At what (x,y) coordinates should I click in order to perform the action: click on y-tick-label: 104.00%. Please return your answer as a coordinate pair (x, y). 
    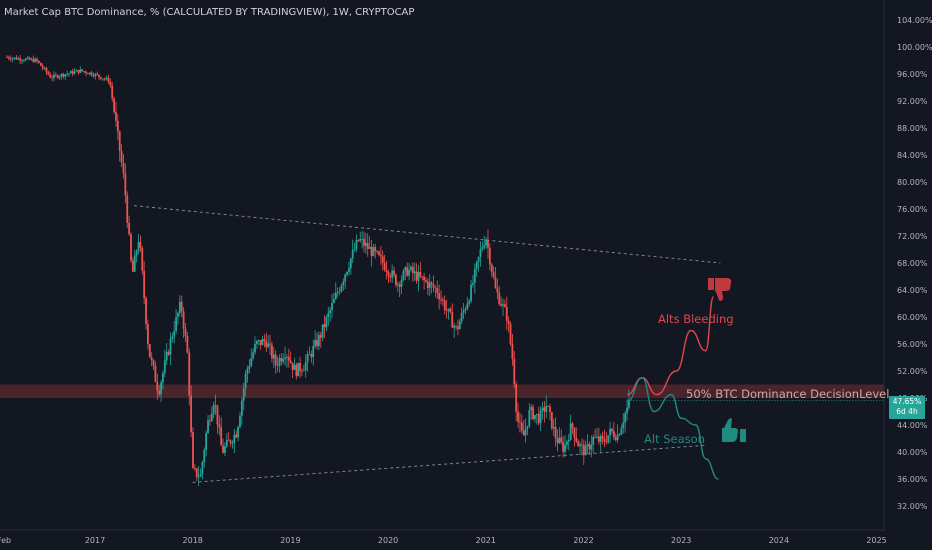
    Looking at the image, I should click on (914, 20).